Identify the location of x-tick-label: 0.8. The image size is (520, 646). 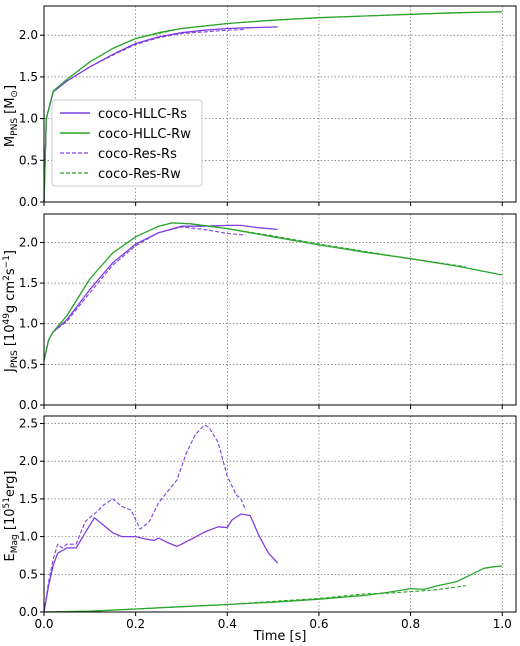
(410, 624).